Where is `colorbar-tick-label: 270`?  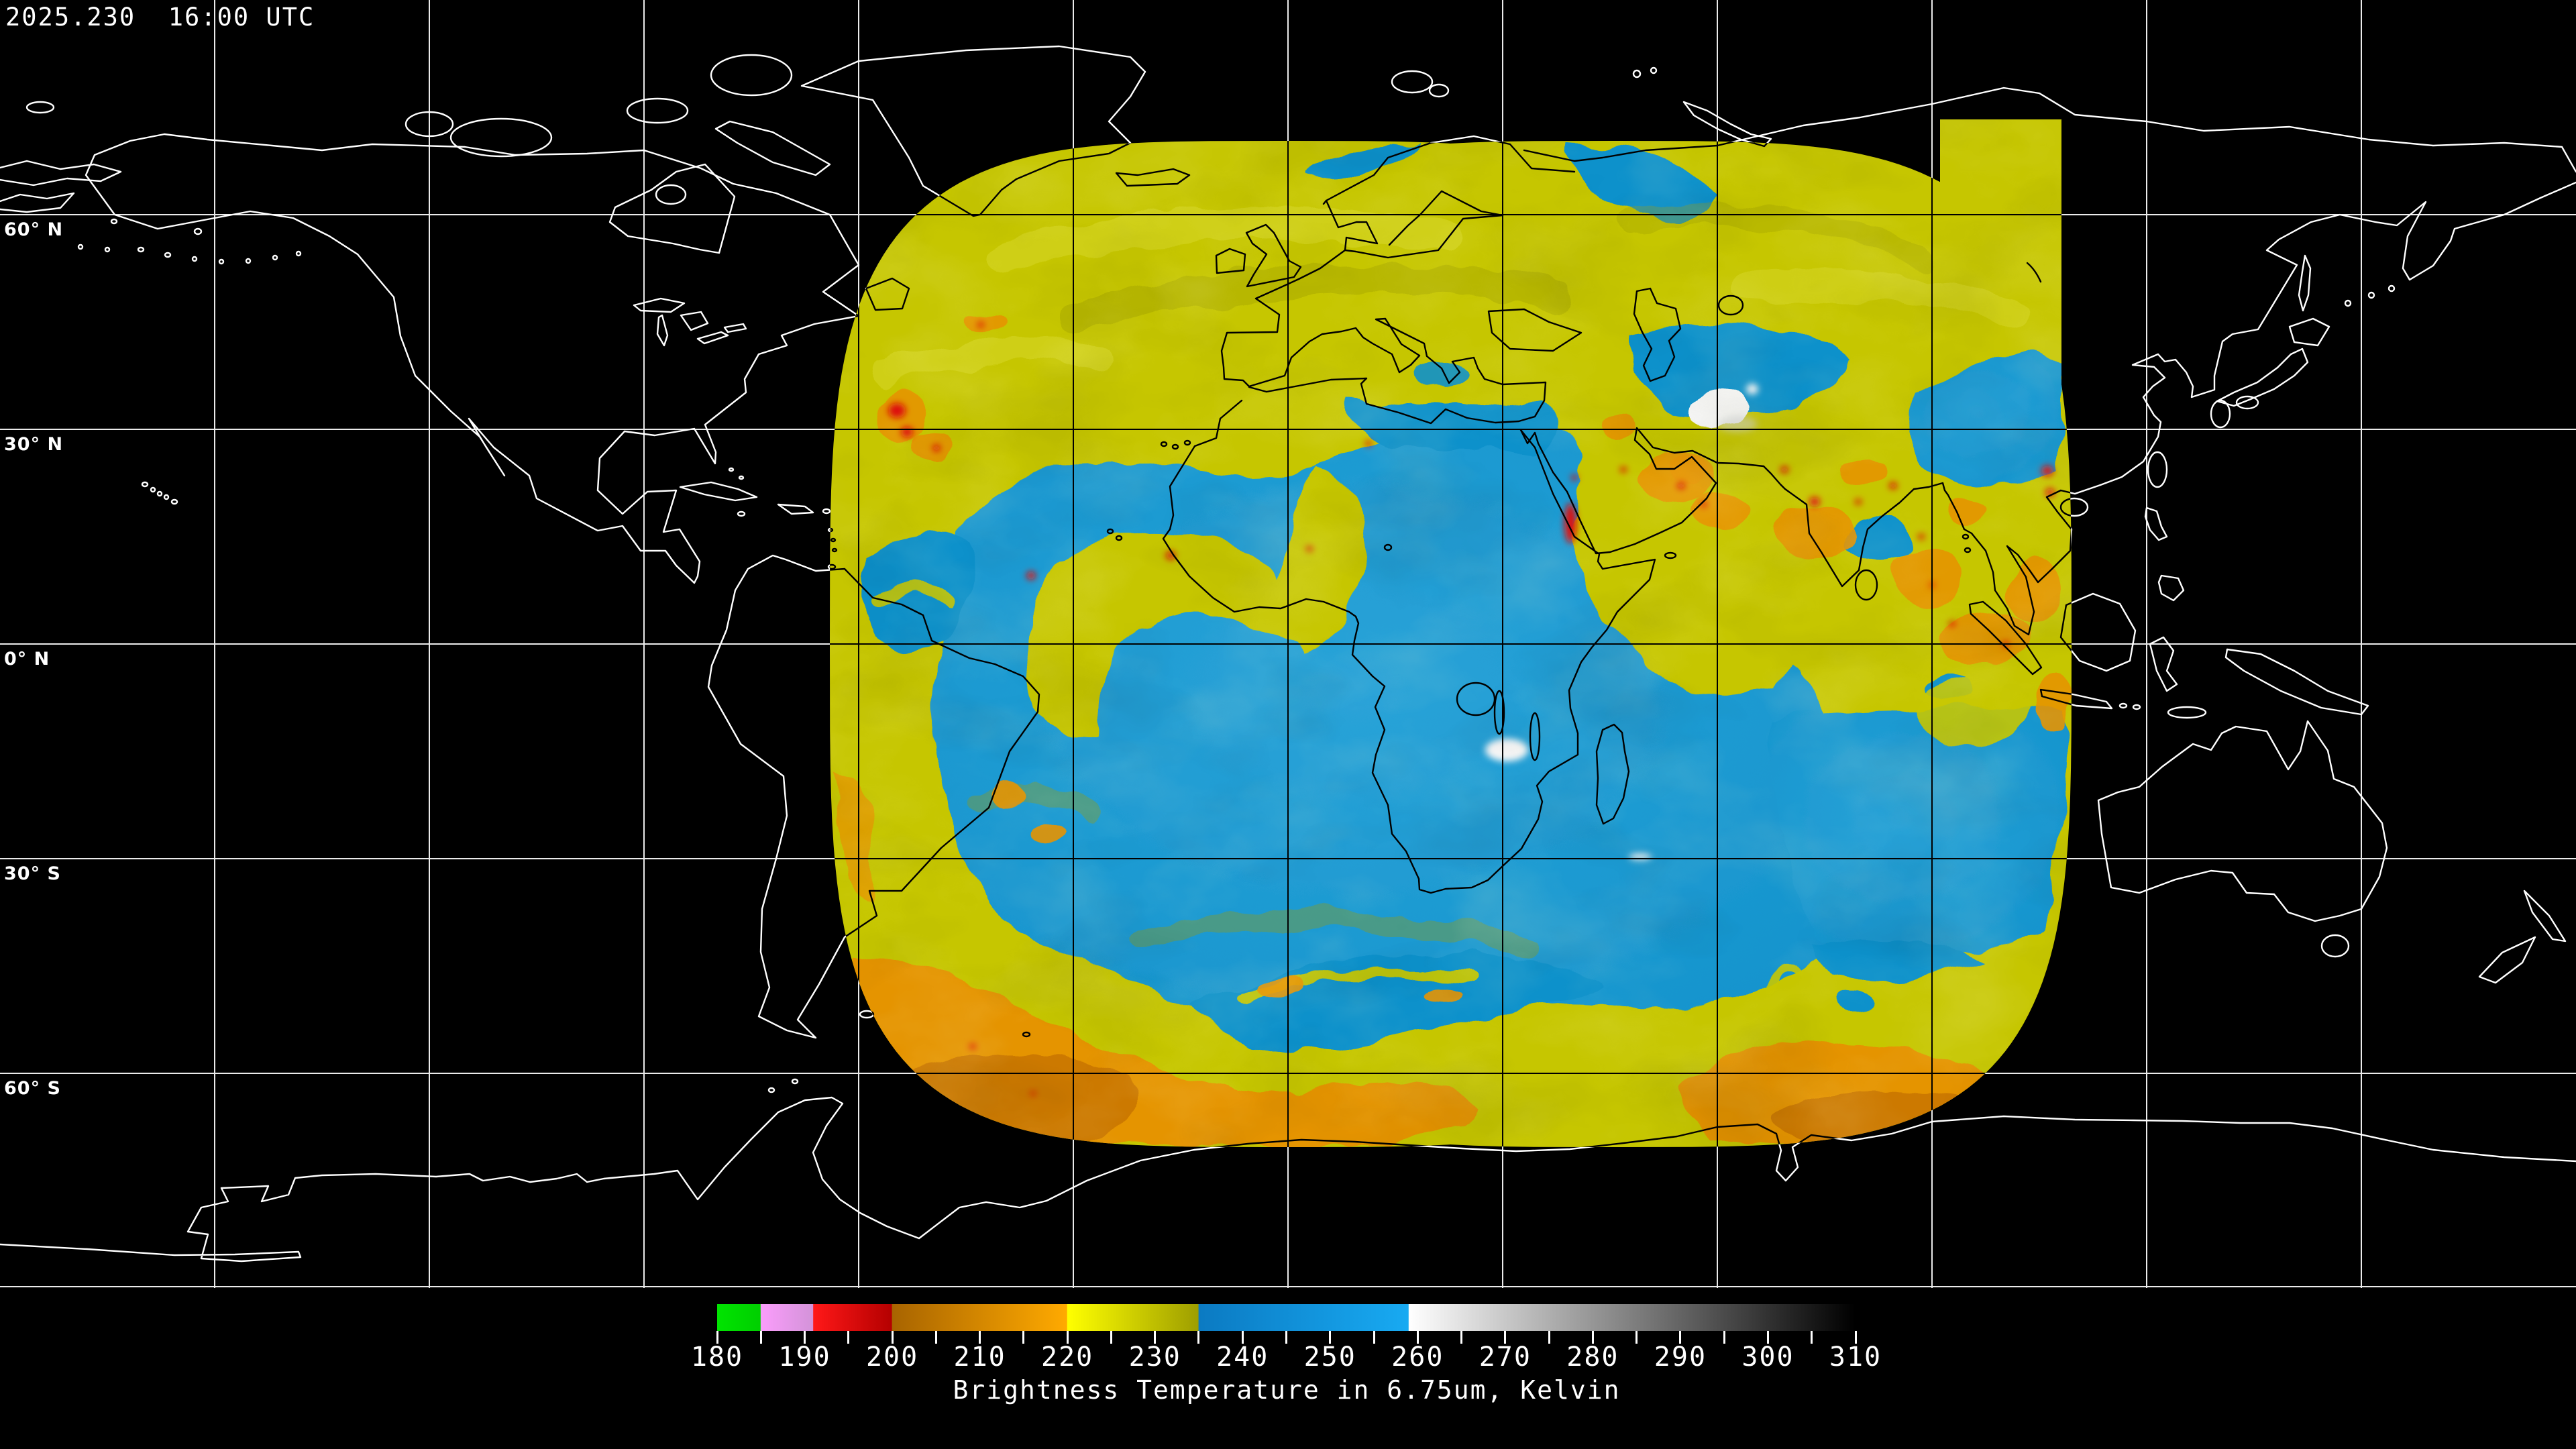
colorbar-tick-label: 270 is located at coordinates (1505, 1357).